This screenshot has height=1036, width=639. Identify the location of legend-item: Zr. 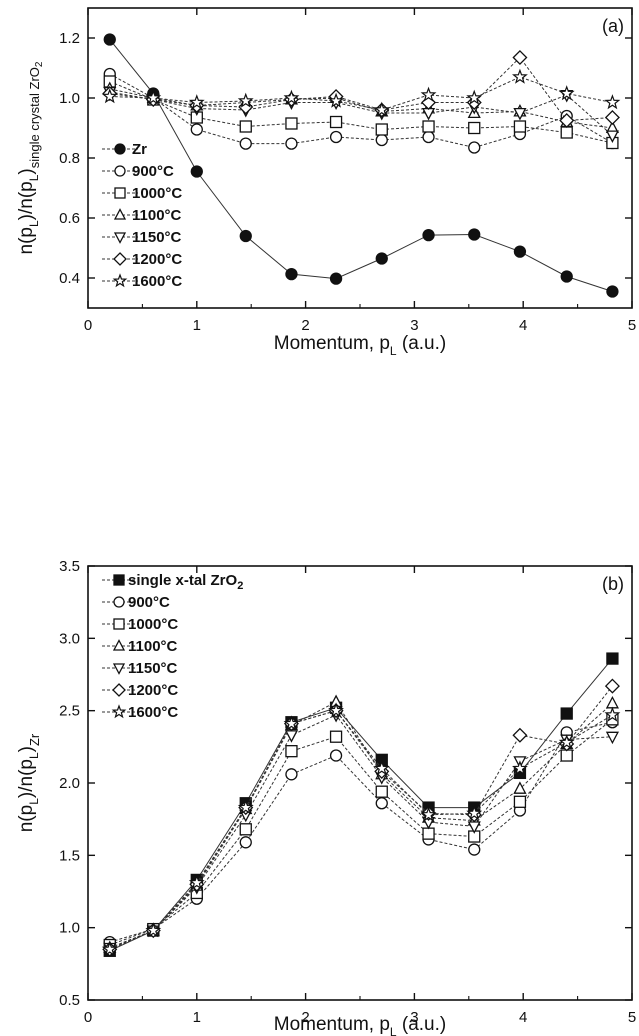
(124, 149).